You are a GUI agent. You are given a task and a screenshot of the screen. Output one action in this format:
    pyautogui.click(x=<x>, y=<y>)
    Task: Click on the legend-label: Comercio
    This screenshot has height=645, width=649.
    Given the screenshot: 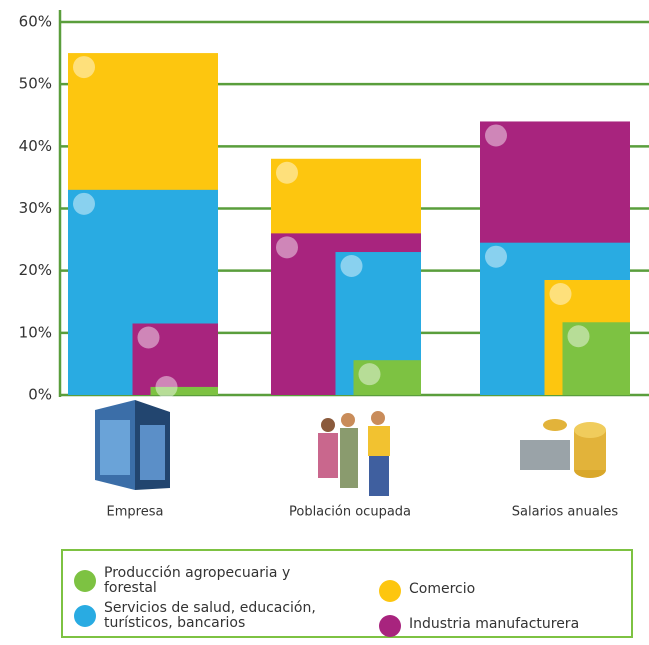 What is the action you would take?
    pyautogui.click(x=442, y=589)
    